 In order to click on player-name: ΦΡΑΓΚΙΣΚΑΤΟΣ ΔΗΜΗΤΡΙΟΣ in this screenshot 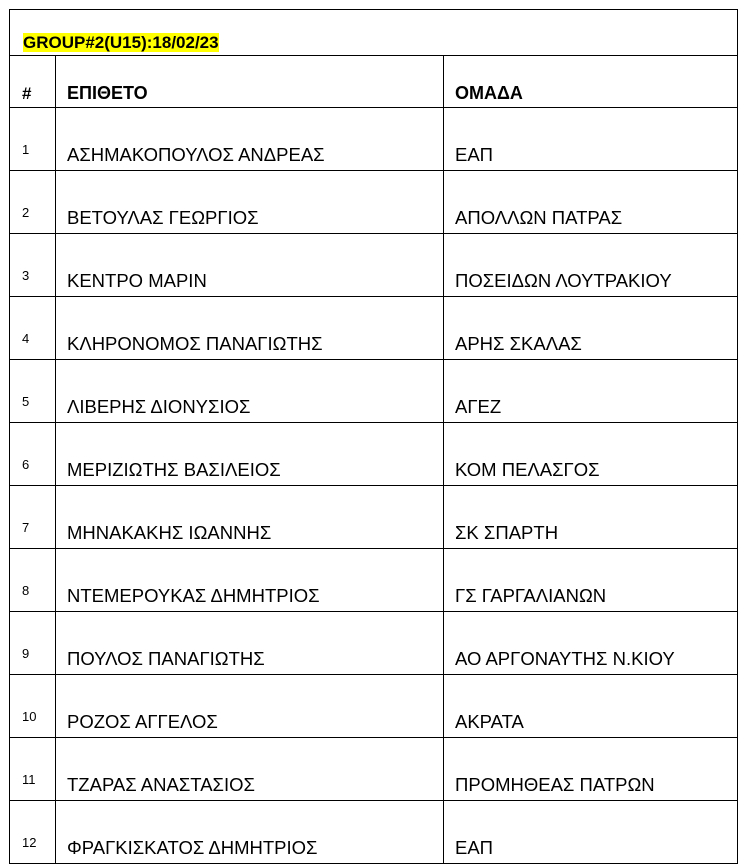, I will do `click(249, 832)`.